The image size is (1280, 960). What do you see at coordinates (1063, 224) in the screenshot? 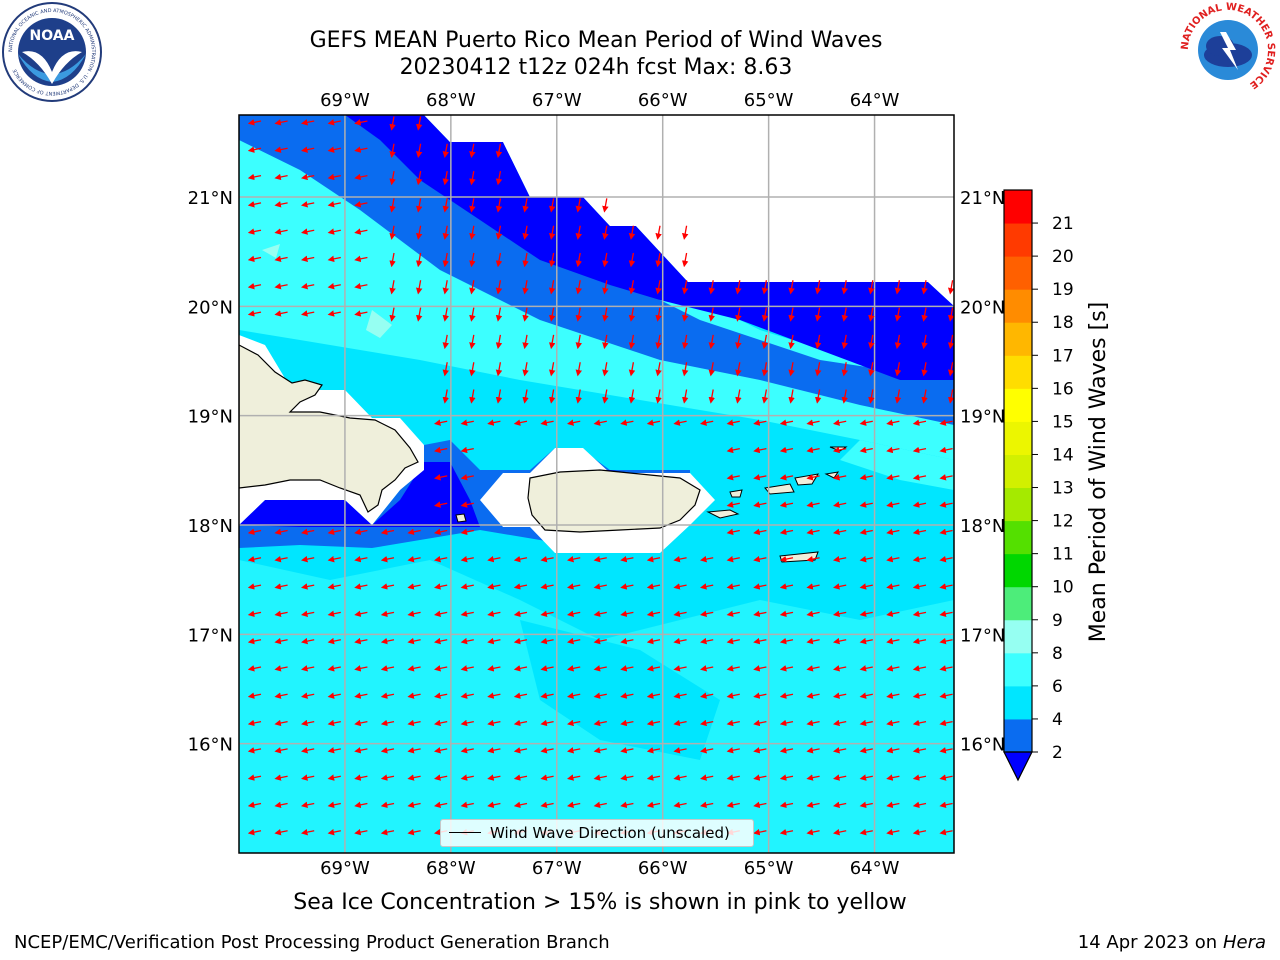
I see `colorbar-tick-label-16: 21` at bounding box center [1063, 224].